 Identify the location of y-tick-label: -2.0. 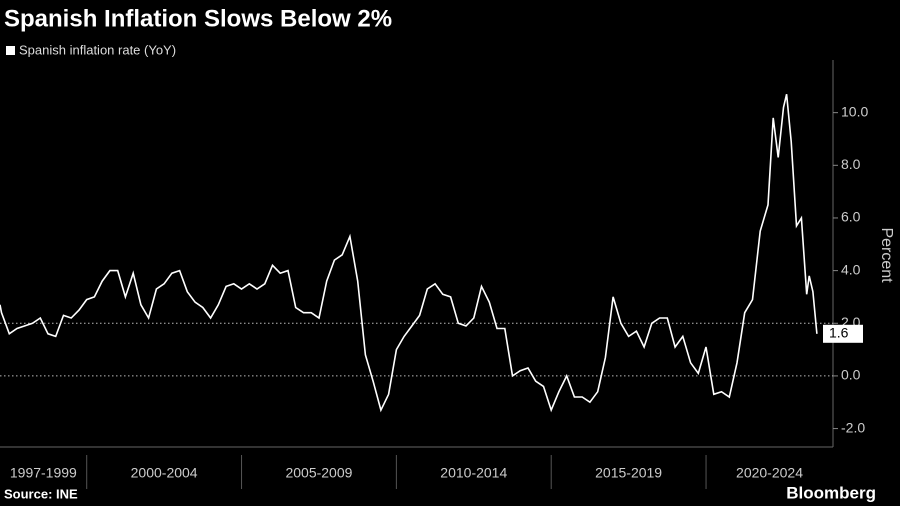
(853, 427).